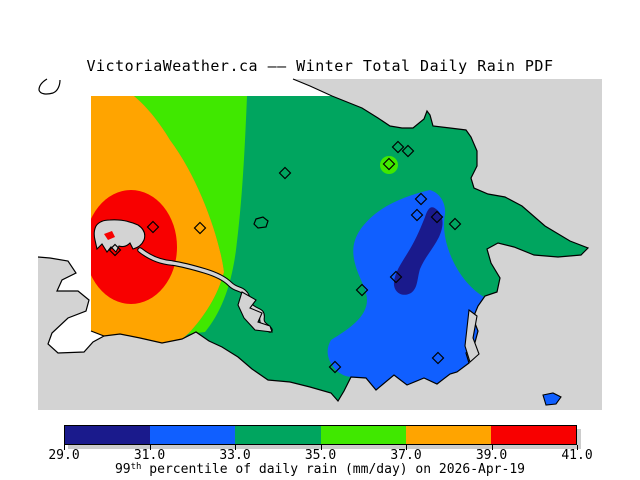 The image size is (640, 480). What do you see at coordinates (108, 435) in the screenshot?
I see `colorbar-segment-29.0-31.0` at bounding box center [108, 435].